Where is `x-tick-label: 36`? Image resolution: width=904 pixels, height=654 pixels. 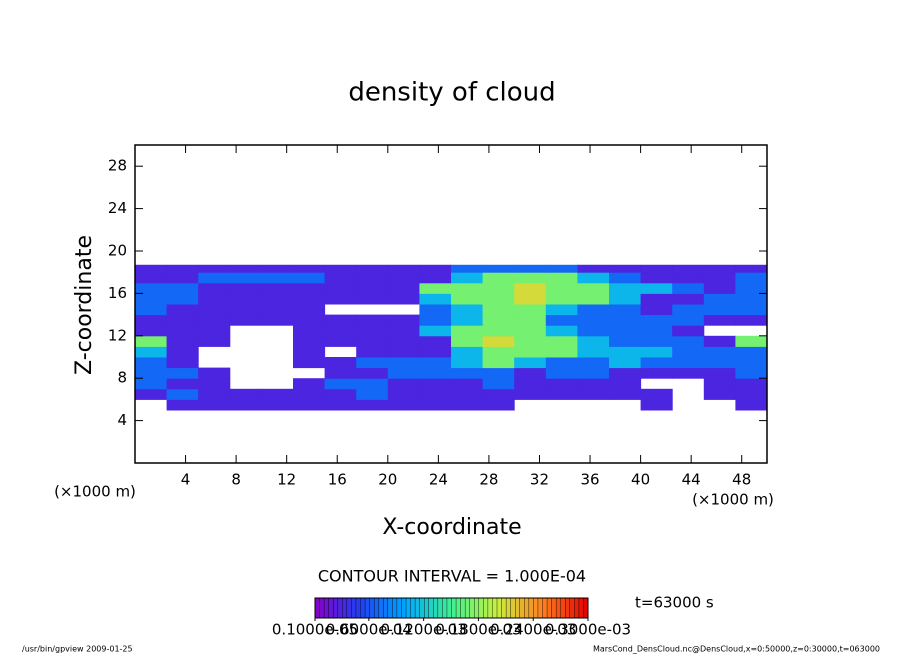 x-tick-label: 36 is located at coordinates (589, 480).